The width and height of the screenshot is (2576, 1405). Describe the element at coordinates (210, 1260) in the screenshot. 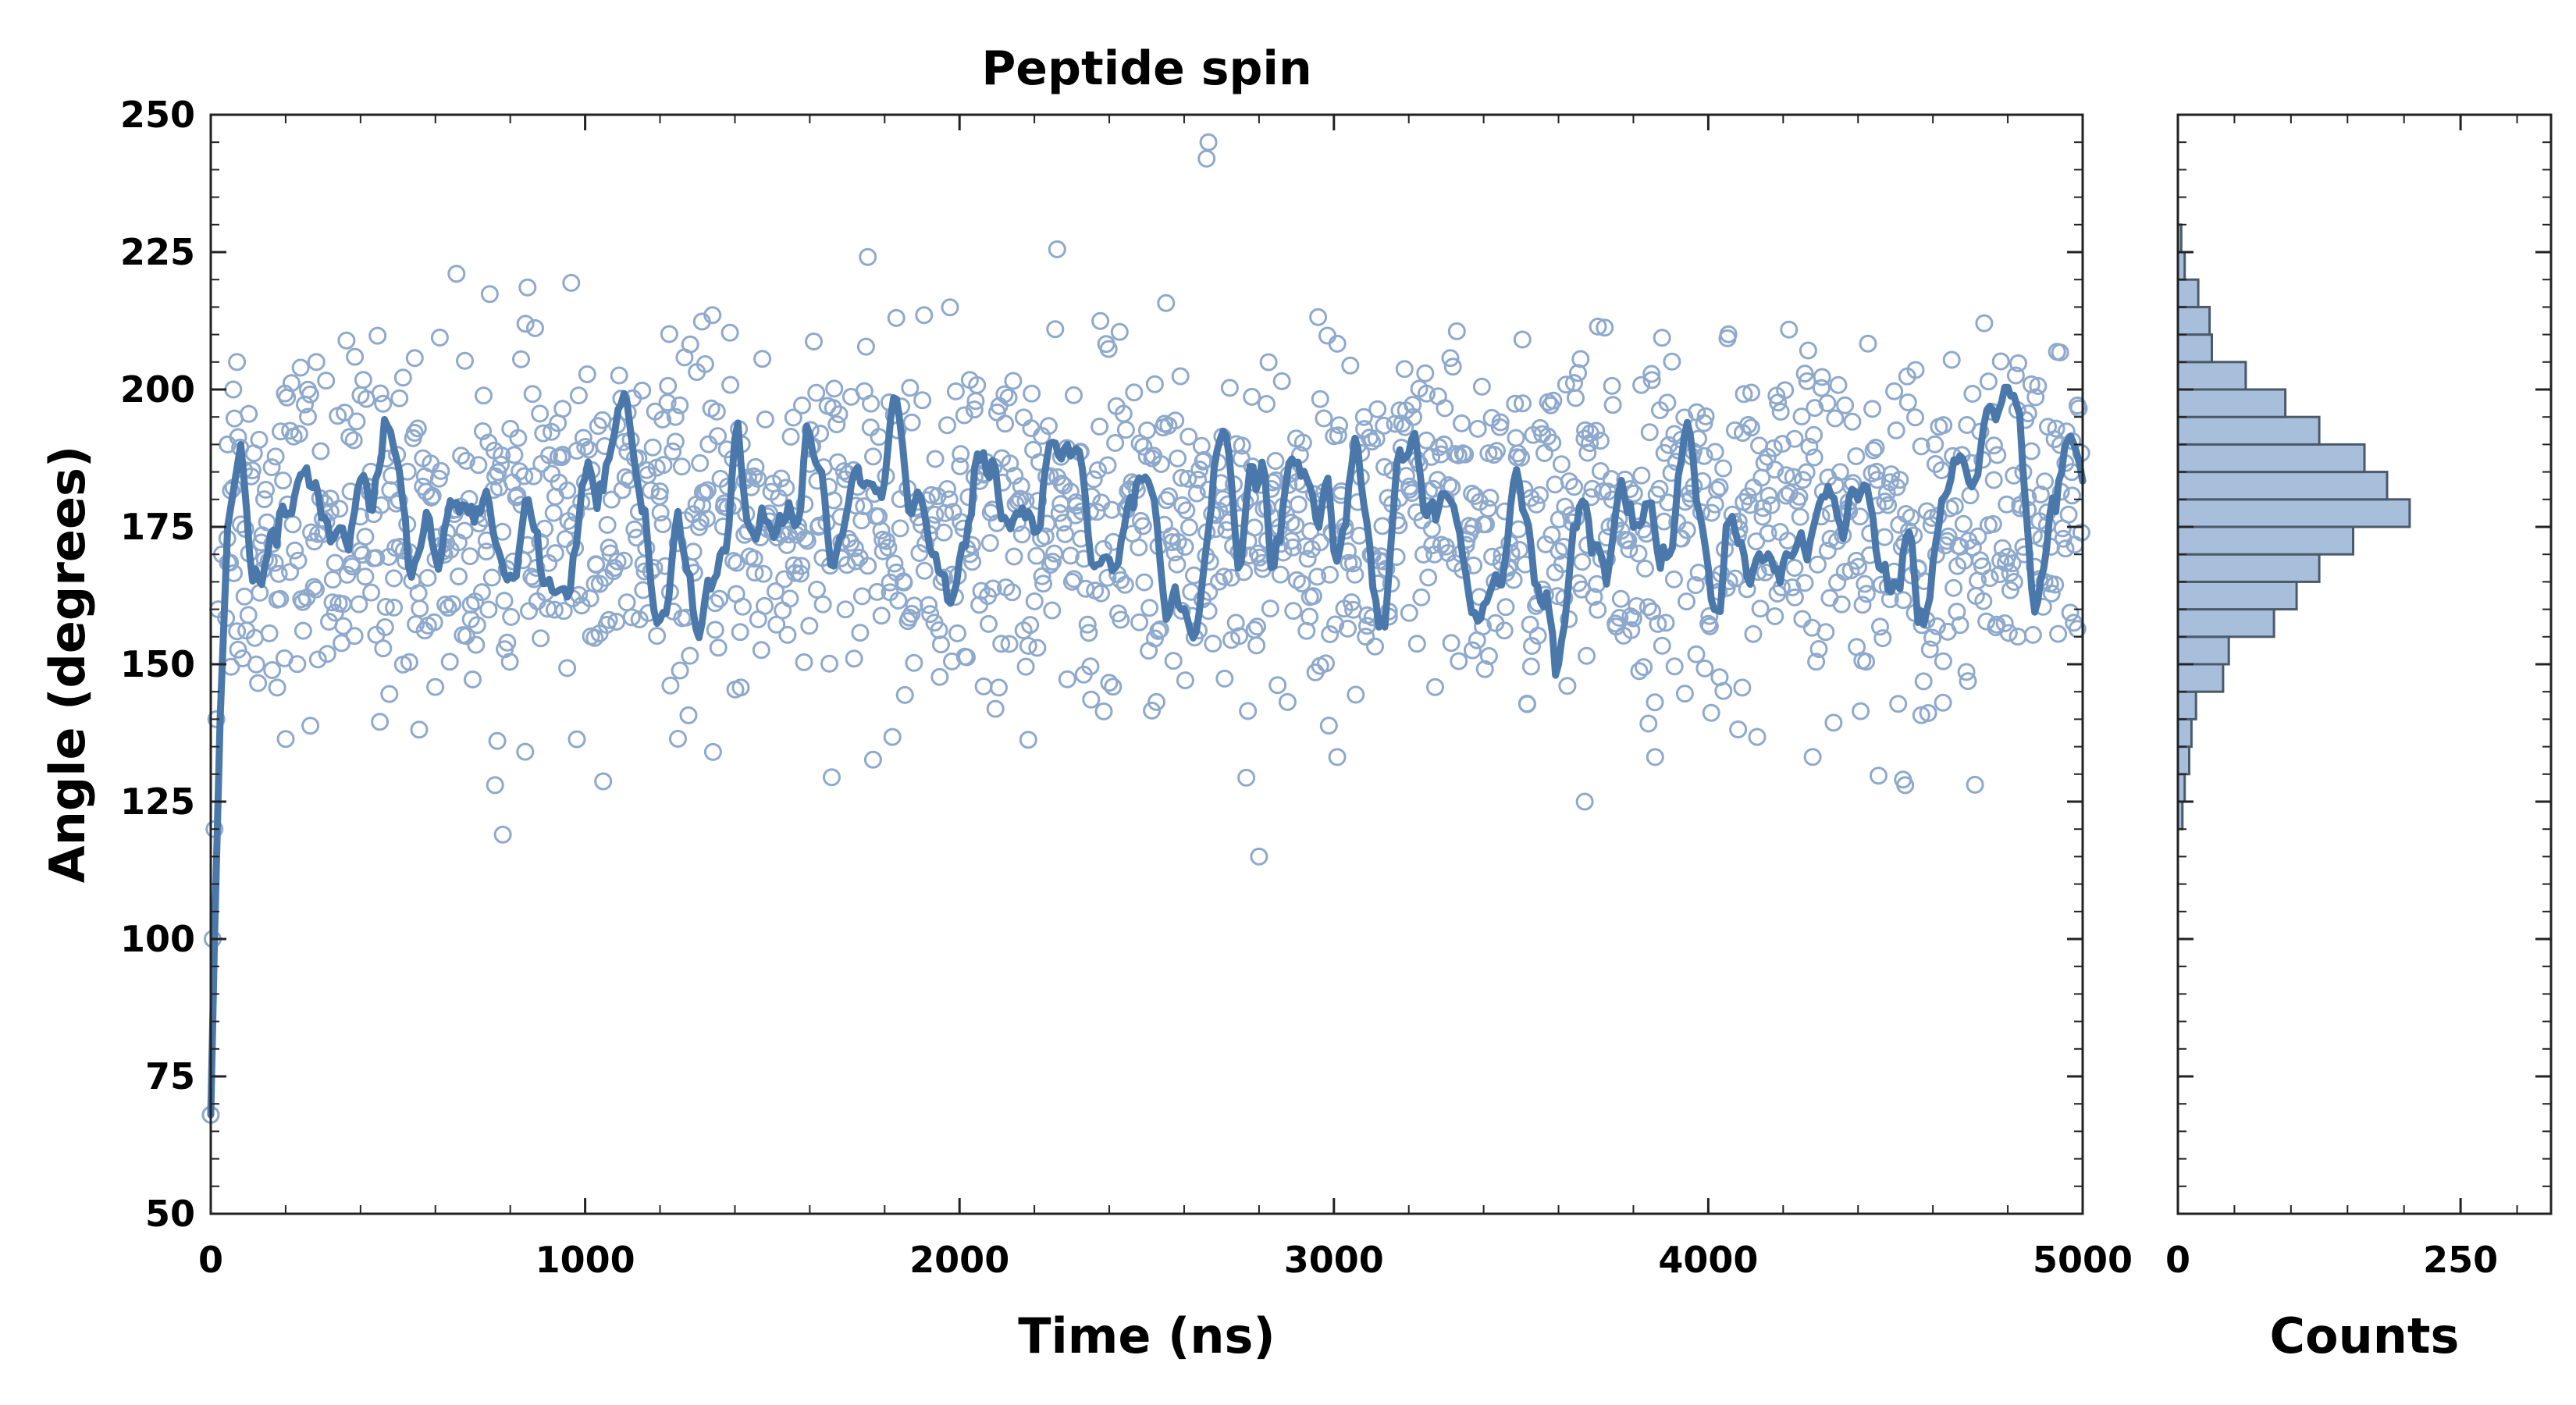

I see `x-tick-label: 0` at that location.